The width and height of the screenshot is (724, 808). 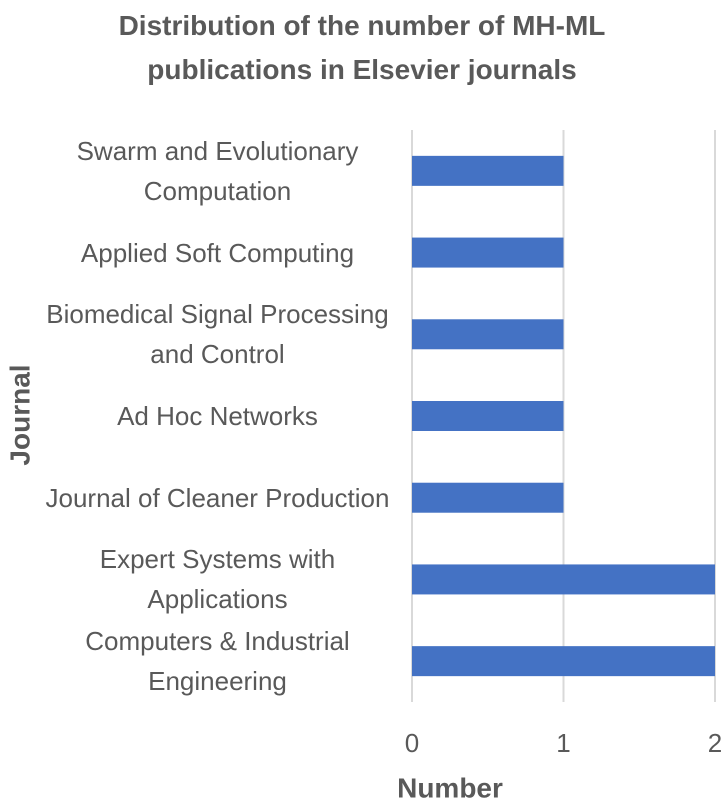 What do you see at coordinates (563, 743) in the screenshot?
I see `x-tick-label: 1` at bounding box center [563, 743].